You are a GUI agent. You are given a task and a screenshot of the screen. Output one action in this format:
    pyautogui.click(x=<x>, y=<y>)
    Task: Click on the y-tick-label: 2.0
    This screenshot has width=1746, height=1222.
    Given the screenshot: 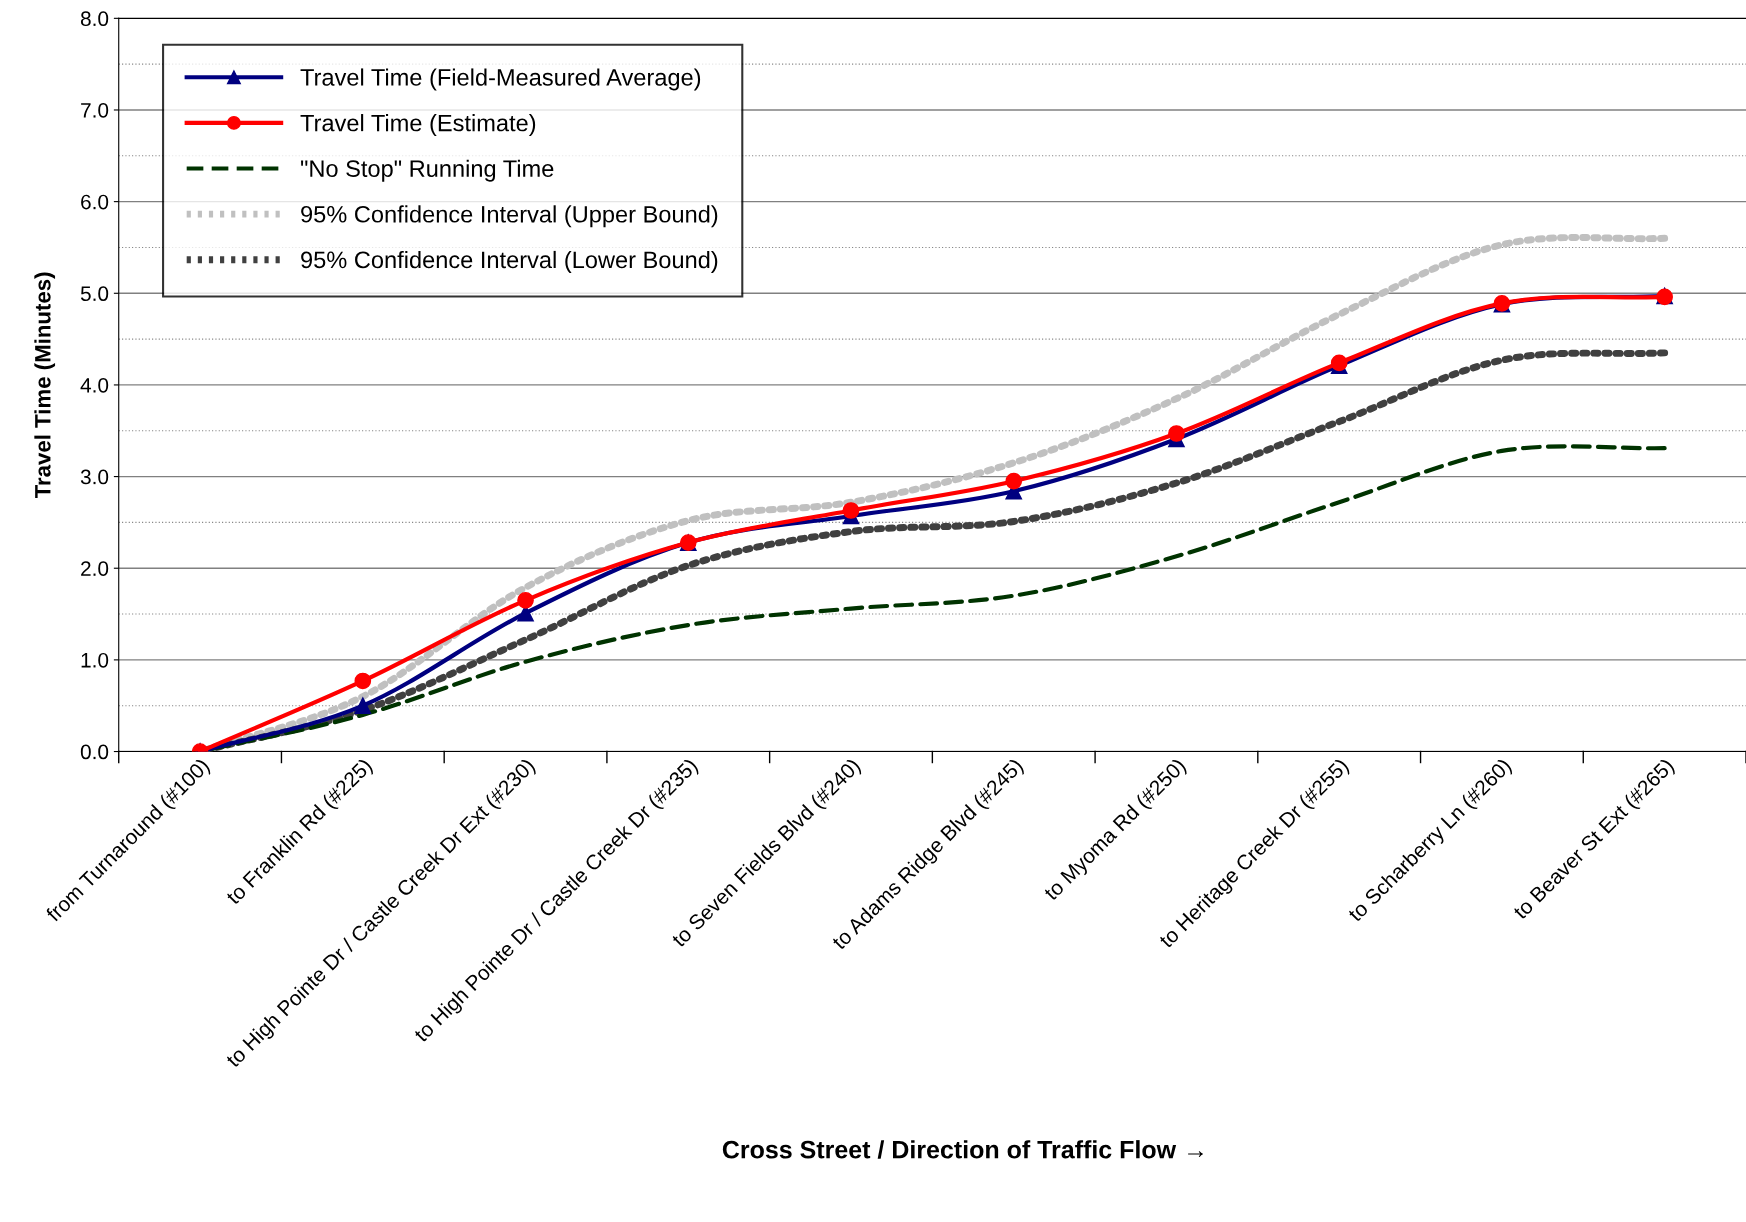 What is the action you would take?
    pyautogui.click(x=95, y=568)
    